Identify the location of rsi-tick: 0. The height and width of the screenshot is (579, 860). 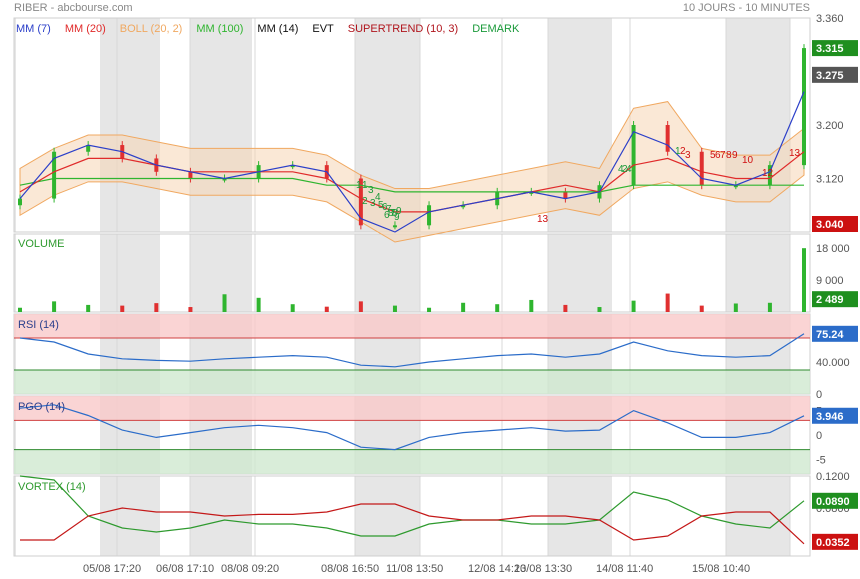
(819, 395).